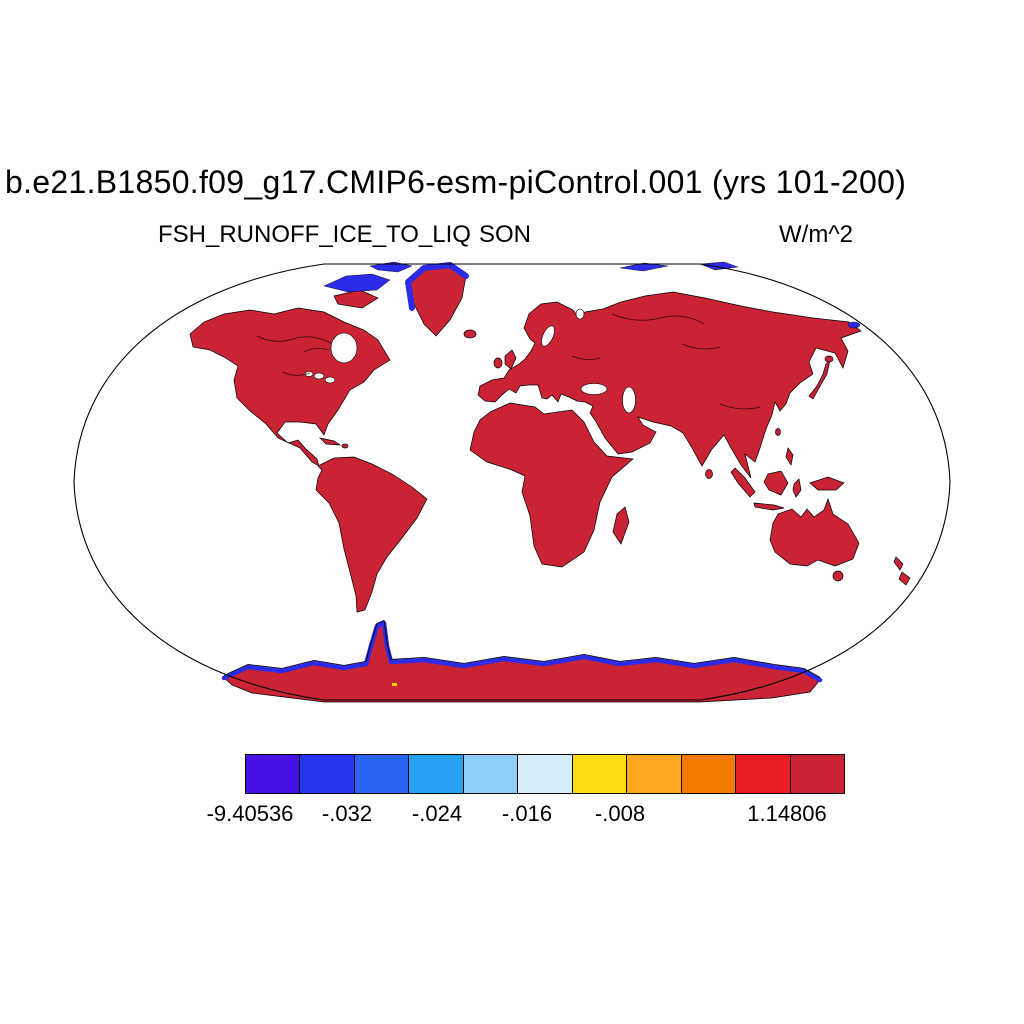 This screenshot has height=1024, width=1024. Describe the element at coordinates (620, 813) in the screenshot. I see `colorbar-label: -.008` at that location.